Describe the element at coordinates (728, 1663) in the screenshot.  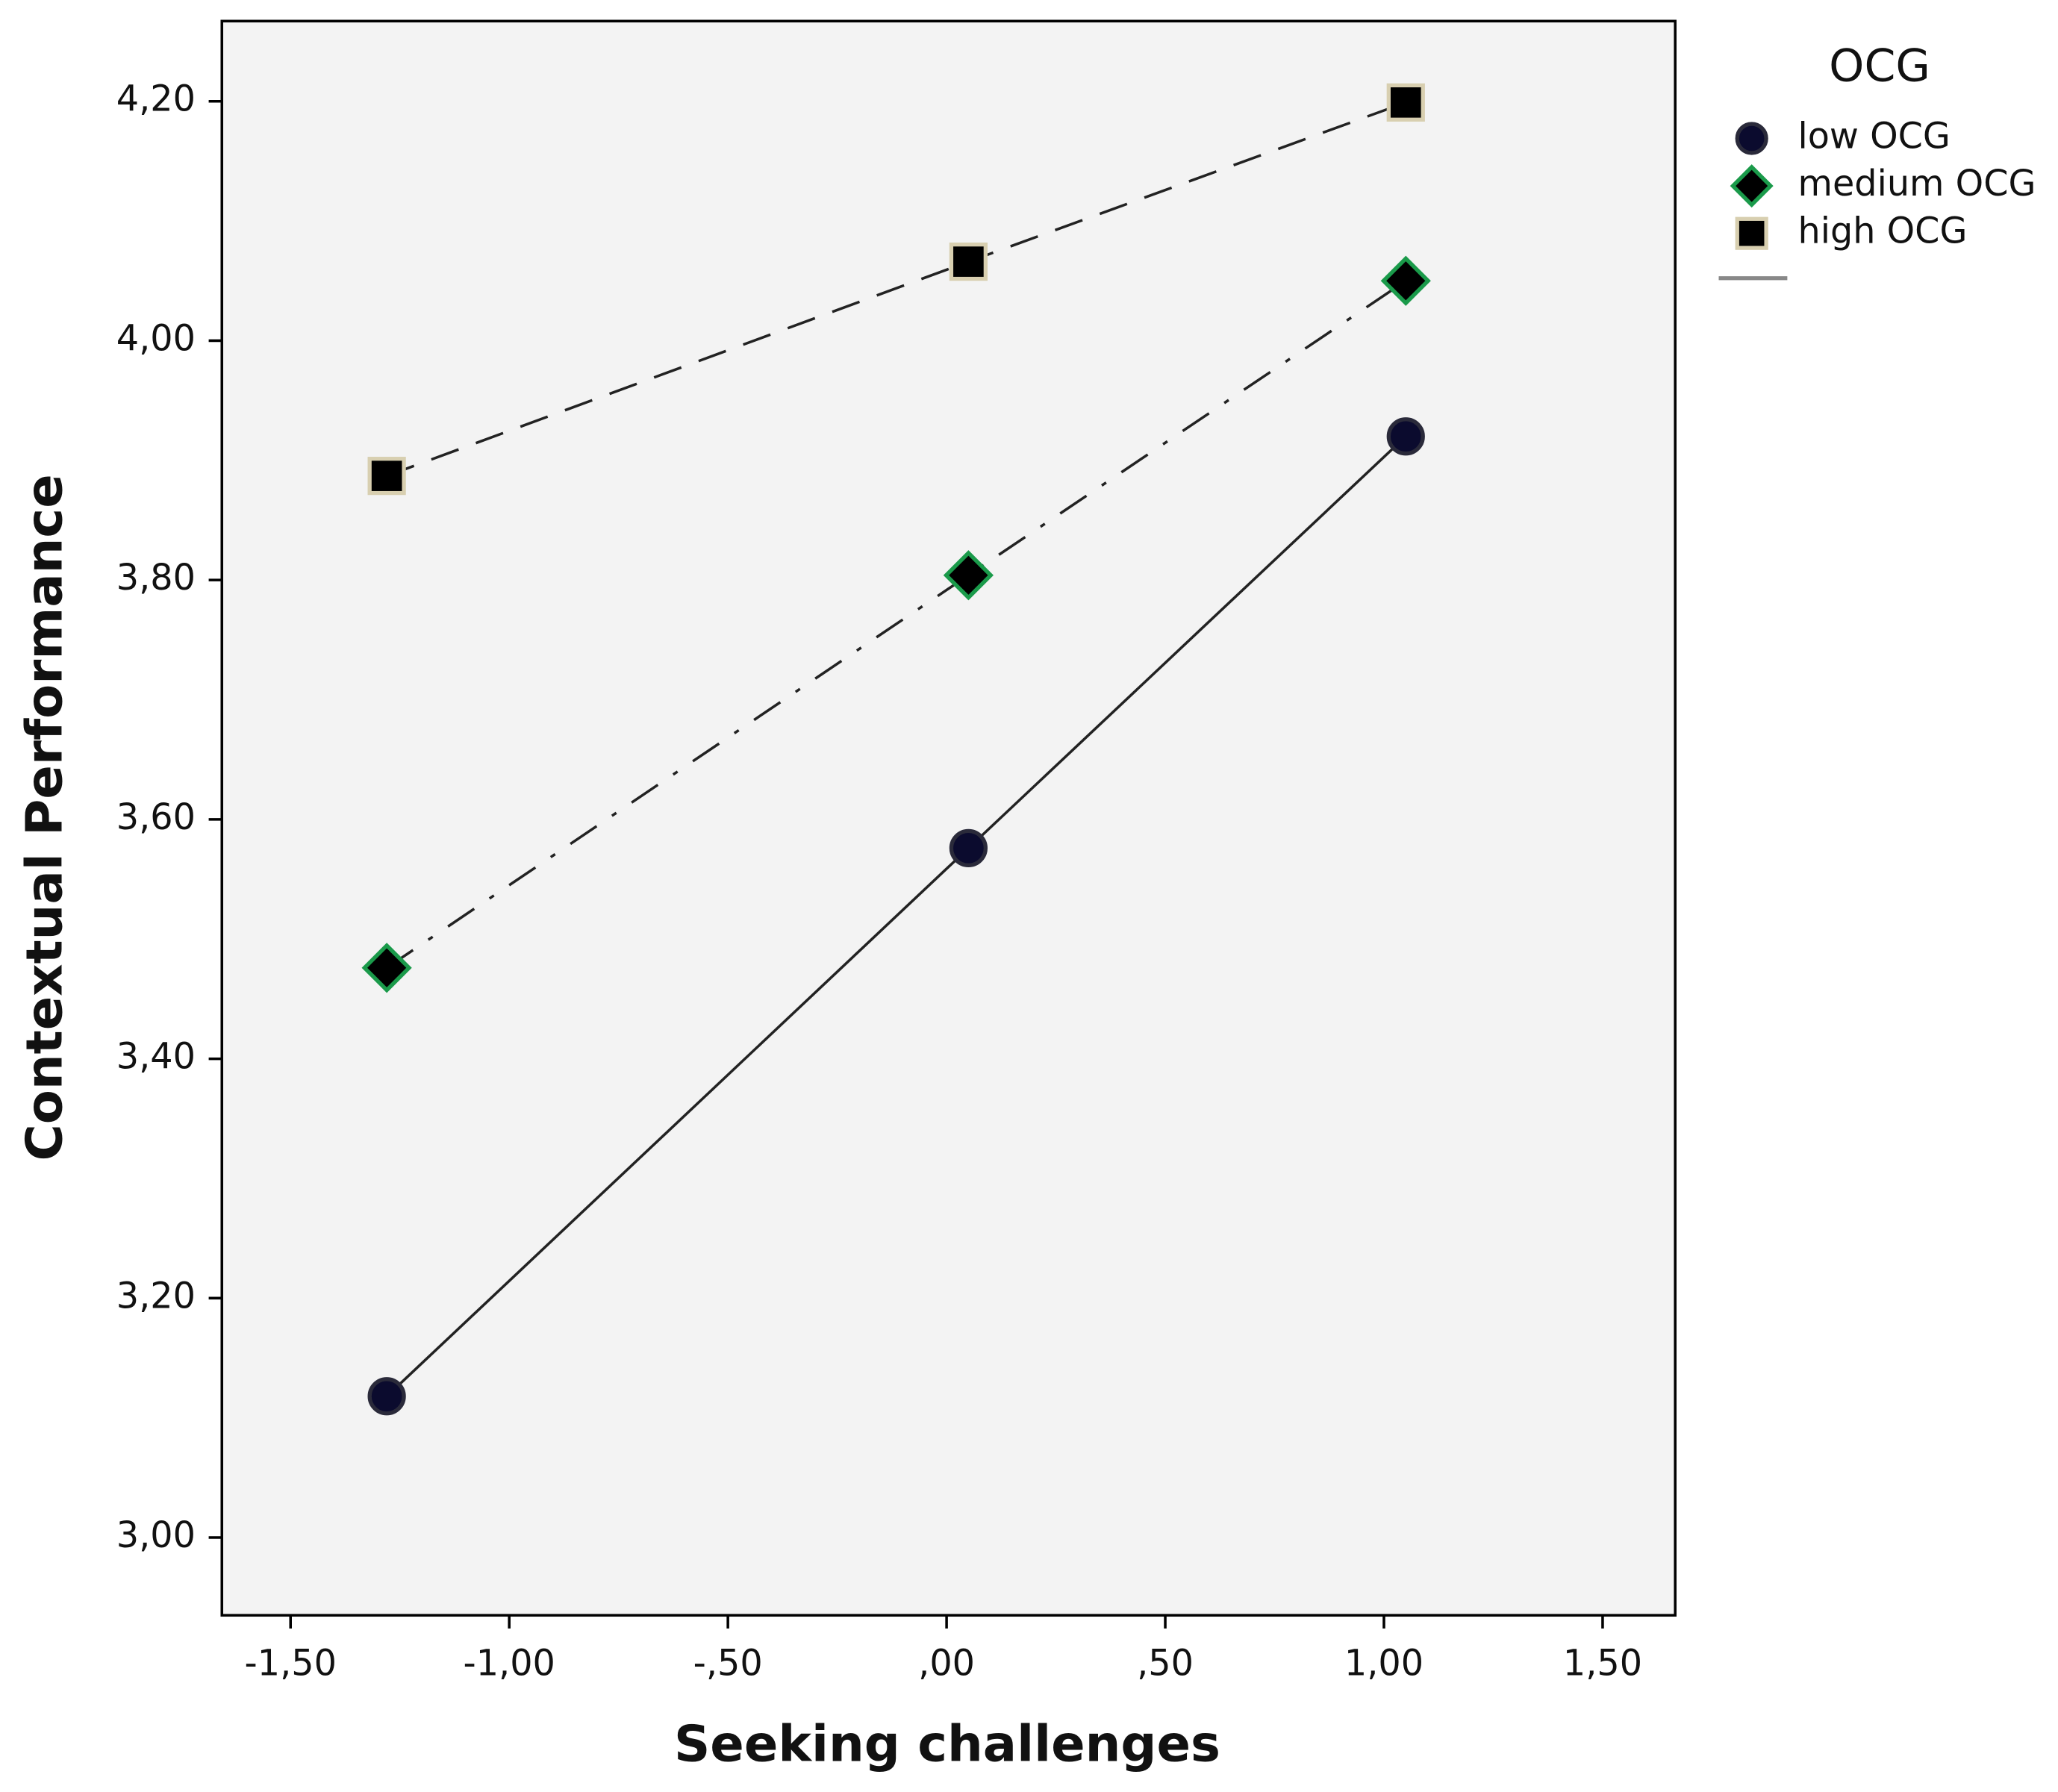
I see `x-tick-label: -,50` at that location.